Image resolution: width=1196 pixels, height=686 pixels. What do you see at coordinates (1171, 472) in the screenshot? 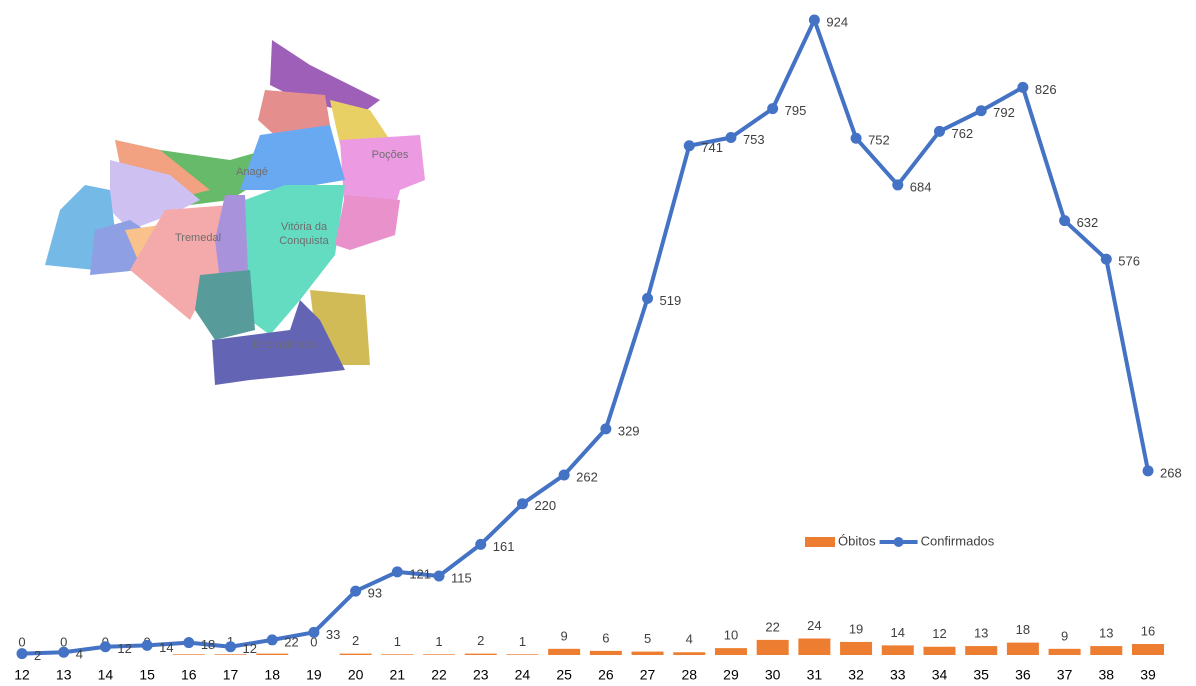
I see `line-value-label: 268` at bounding box center [1171, 472].